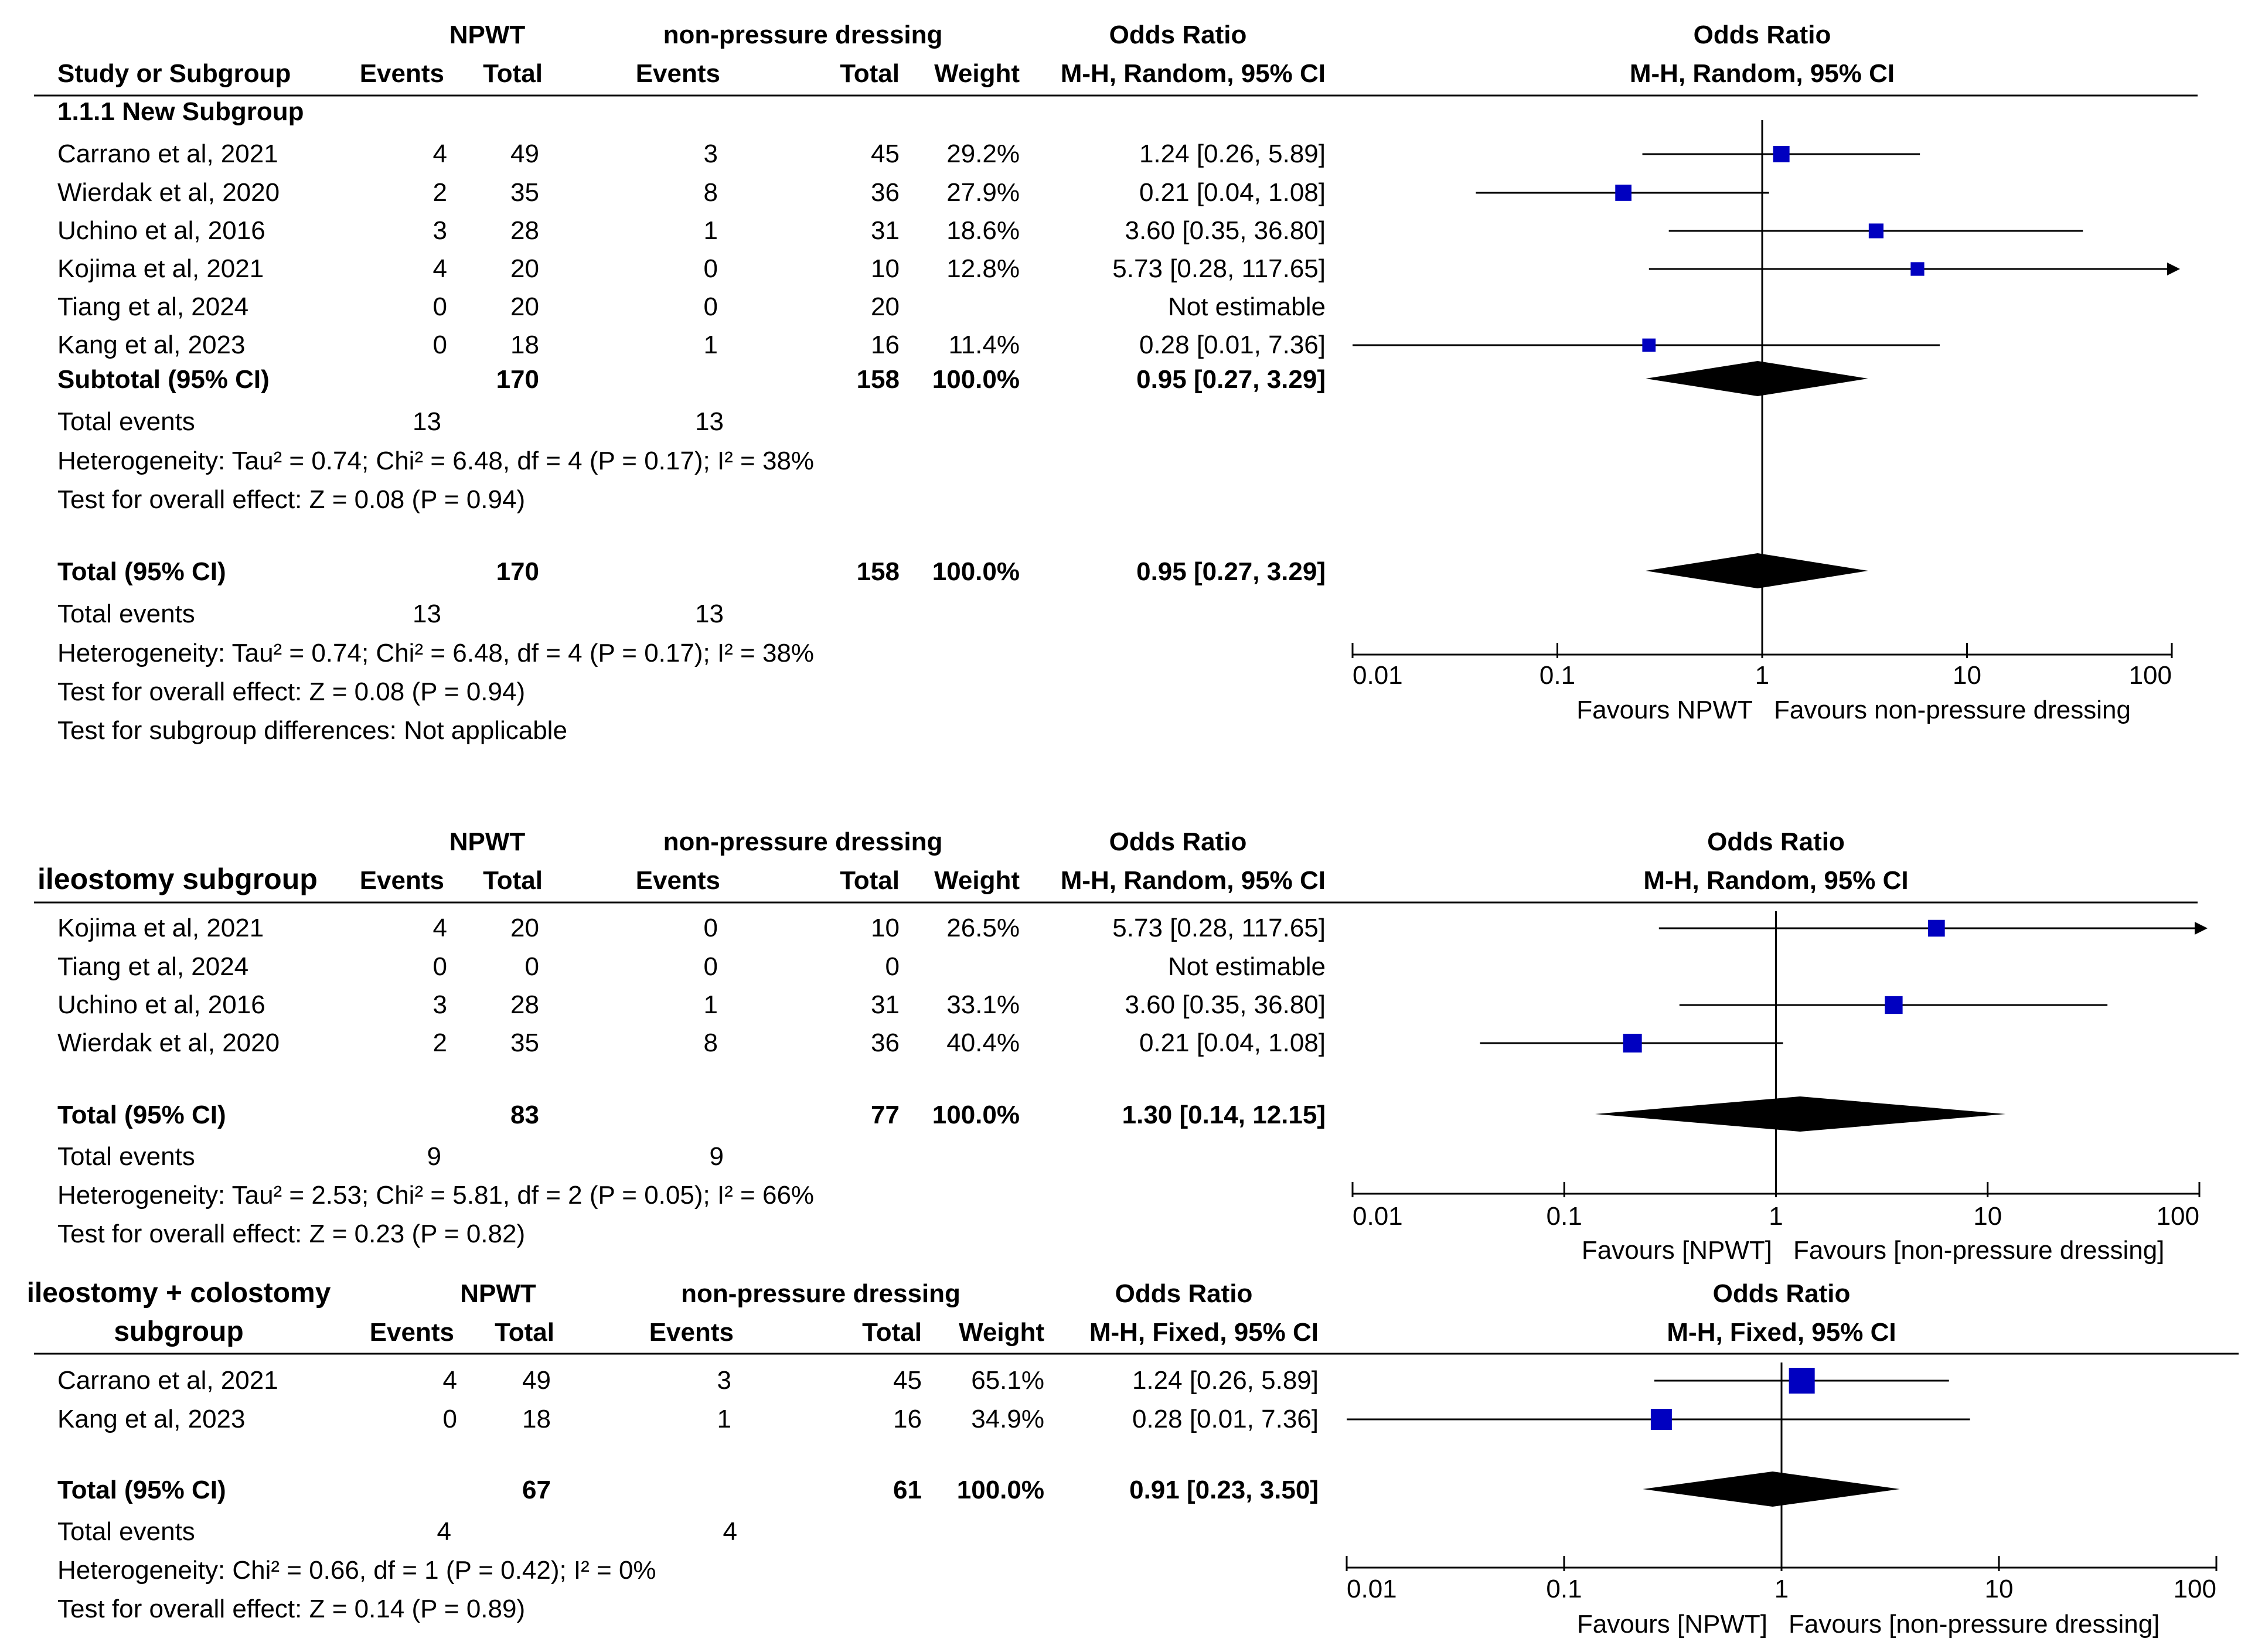 Image resolution: width=2248 pixels, height=1652 pixels. I want to click on study-weight: 65.1%, so click(1007, 1380).